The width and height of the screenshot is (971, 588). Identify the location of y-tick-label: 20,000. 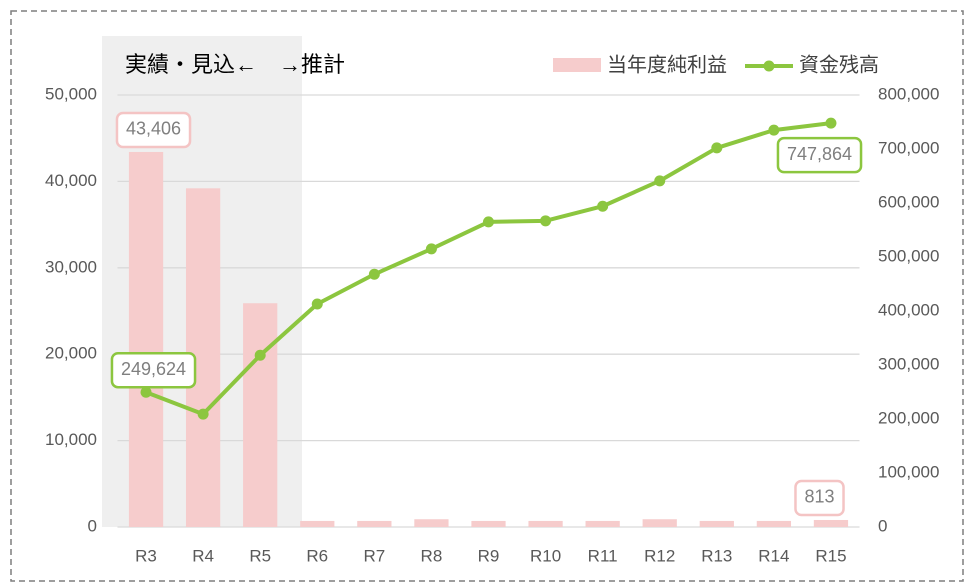
(71, 353).